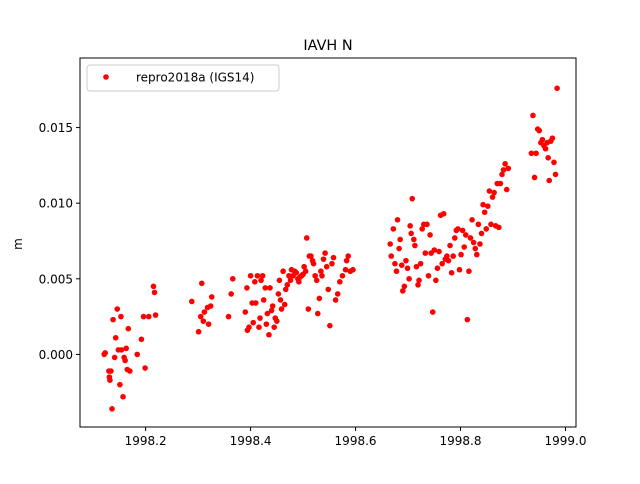 This screenshot has height=484, width=640. What do you see at coordinates (195, 78) in the screenshot?
I see `legend-label: repro2018a (IGS14)` at bounding box center [195, 78].